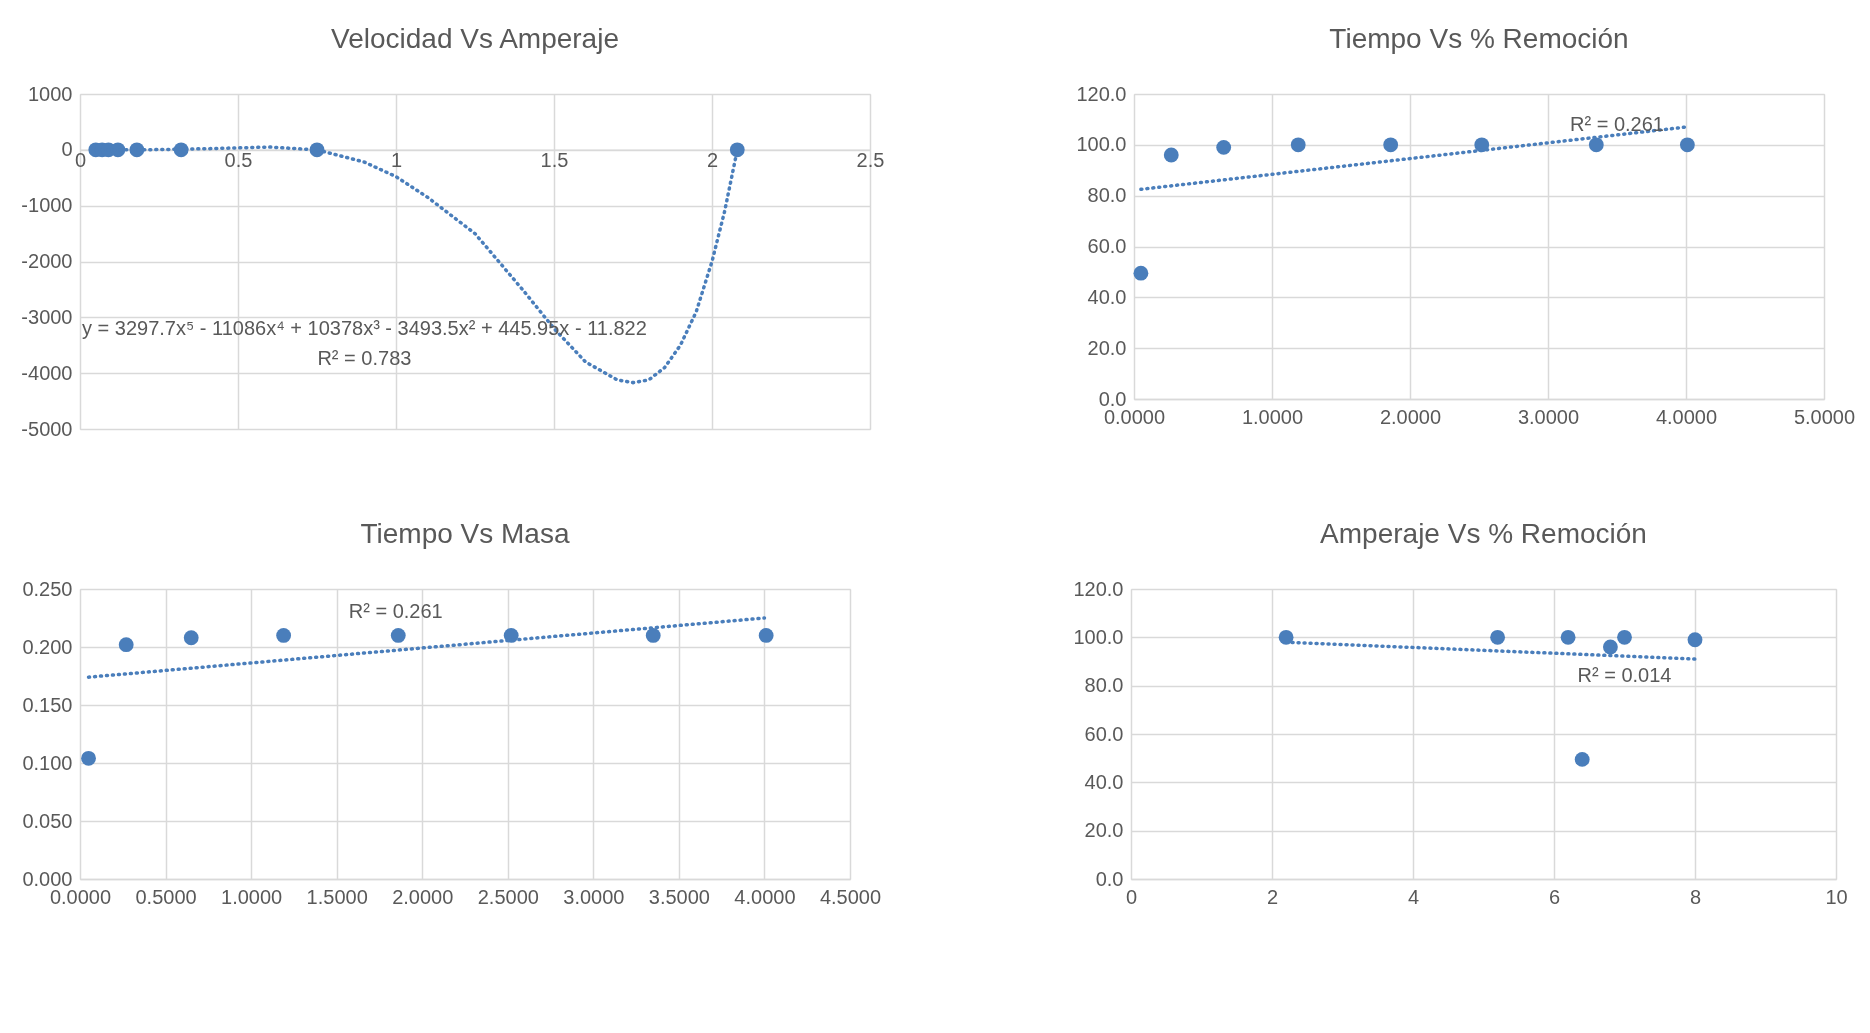 The image size is (1870, 1033). I want to click on x-tick-label: 0, so click(80, 160).